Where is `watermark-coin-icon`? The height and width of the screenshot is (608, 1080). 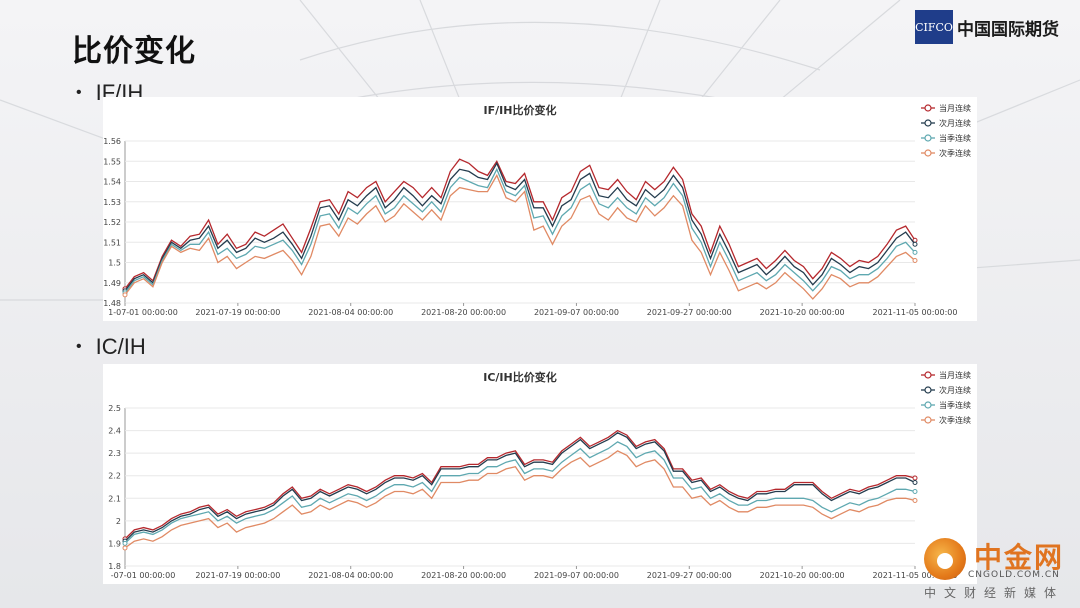
watermark-coin-icon is located at coordinates (945, 559).